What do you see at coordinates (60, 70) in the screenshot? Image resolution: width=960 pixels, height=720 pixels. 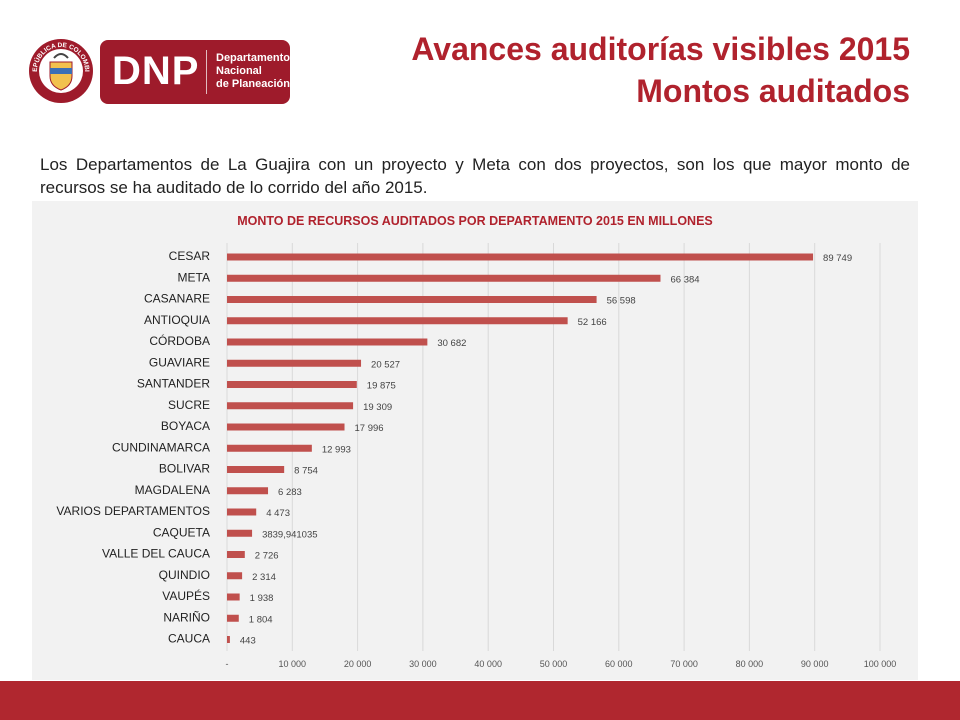 I see `colombia-seal-icon: REPÚBLICA DE COLOMBIA` at bounding box center [60, 70].